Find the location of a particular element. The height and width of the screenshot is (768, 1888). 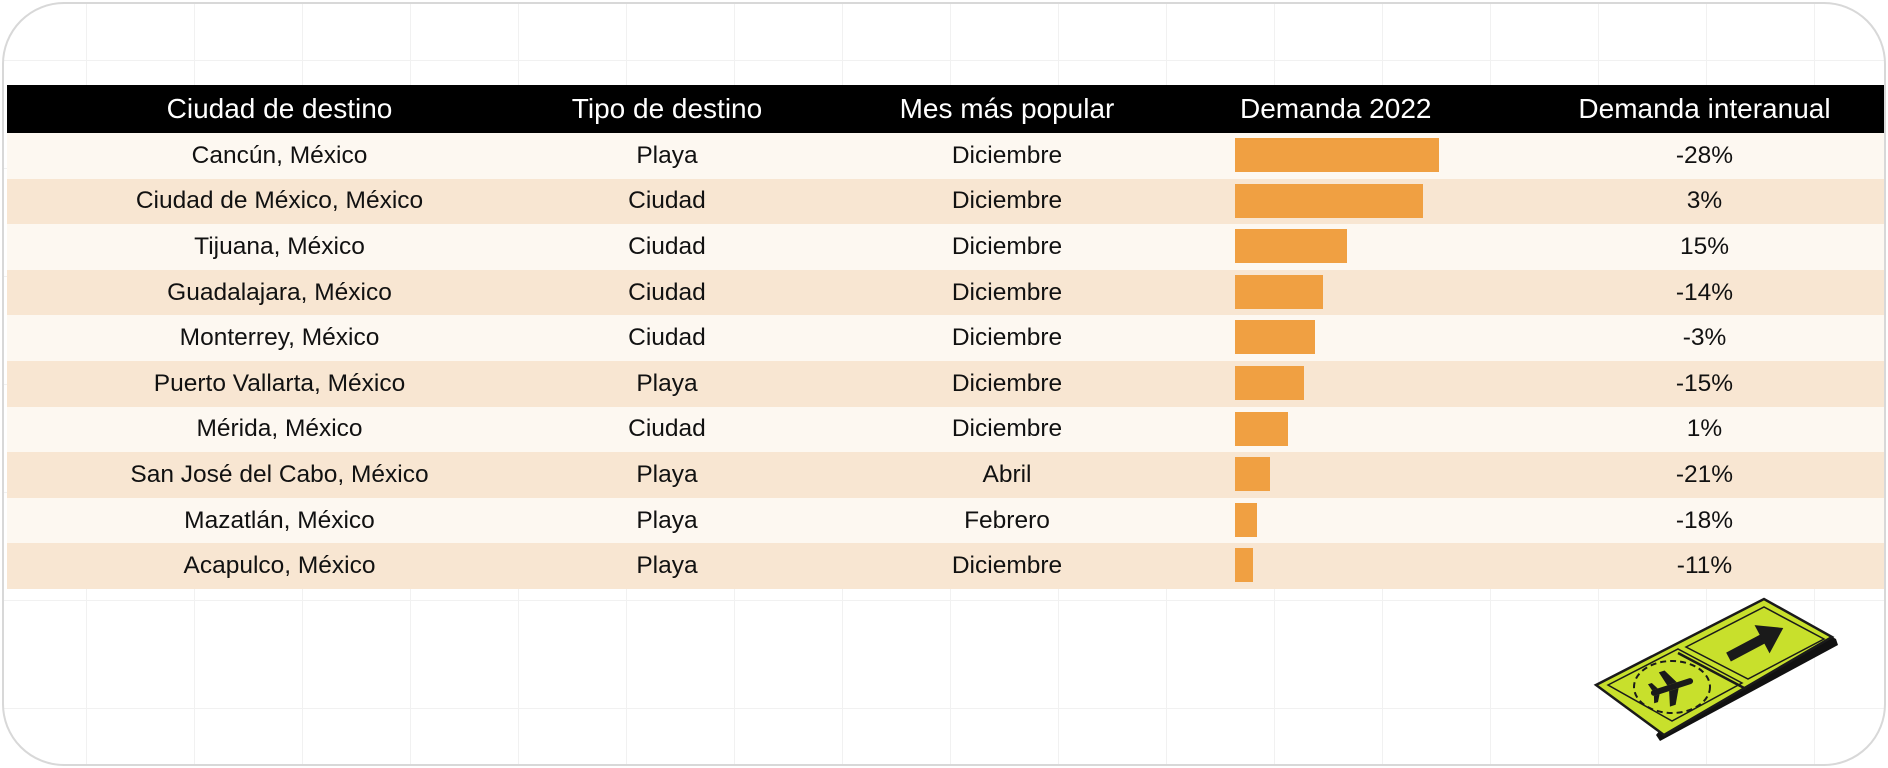

header-demand: Demanda 2022 is located at coordinates (1377, 109).